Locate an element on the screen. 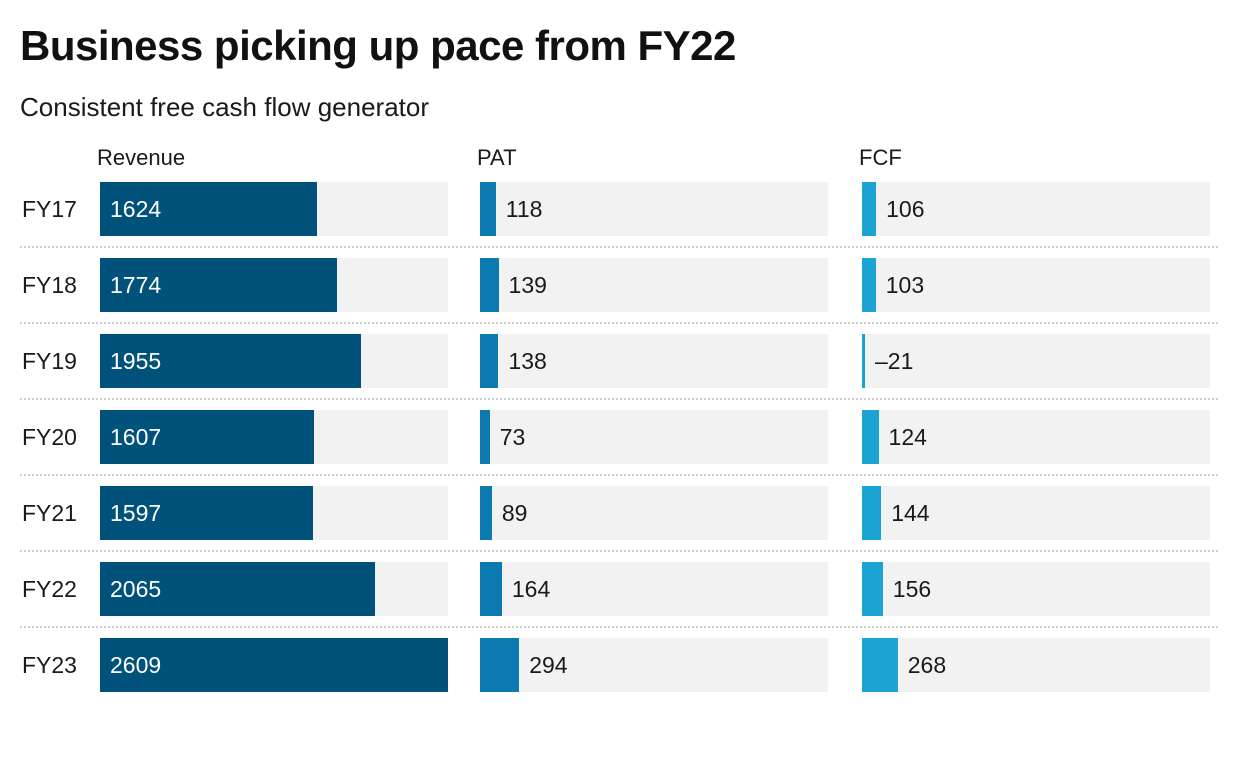 The width and height of the screenshot is (1240, 778). bar-track-pat-fy20: 73 is located at coordinates (654, 437).